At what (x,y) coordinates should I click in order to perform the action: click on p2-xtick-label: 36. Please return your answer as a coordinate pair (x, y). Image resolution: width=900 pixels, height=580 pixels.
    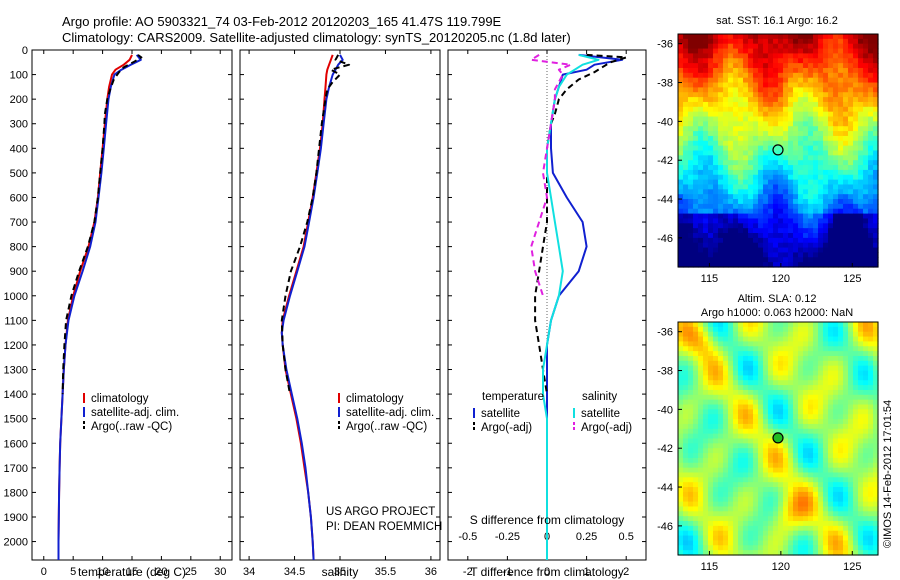
    Looking at the image, I should click on (431, 572).